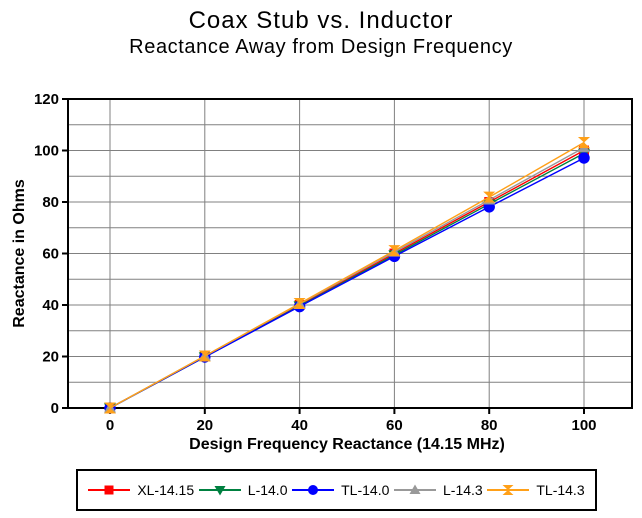  I want to click on legend-item: TL-14.0, so click(340, 490).